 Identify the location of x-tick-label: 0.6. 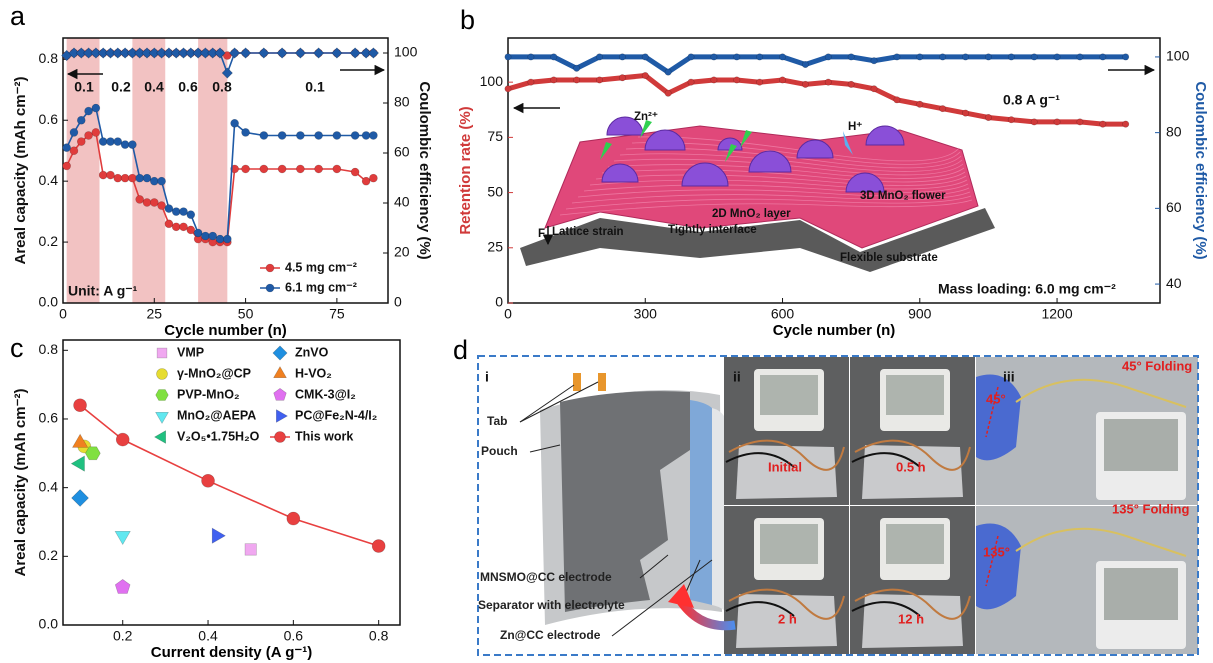
(294, 636).